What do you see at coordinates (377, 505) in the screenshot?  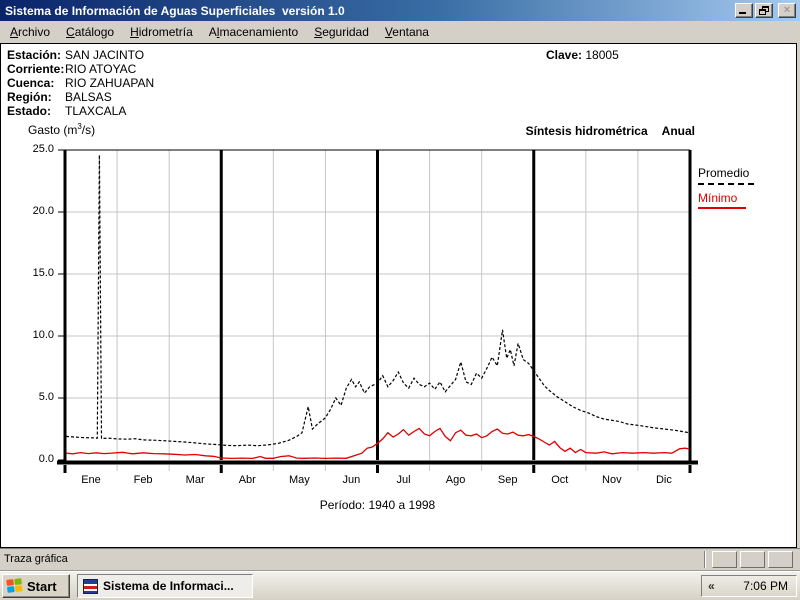 I see `period-label: Período: 1940 a 1998` at bounding box center [377, 505].